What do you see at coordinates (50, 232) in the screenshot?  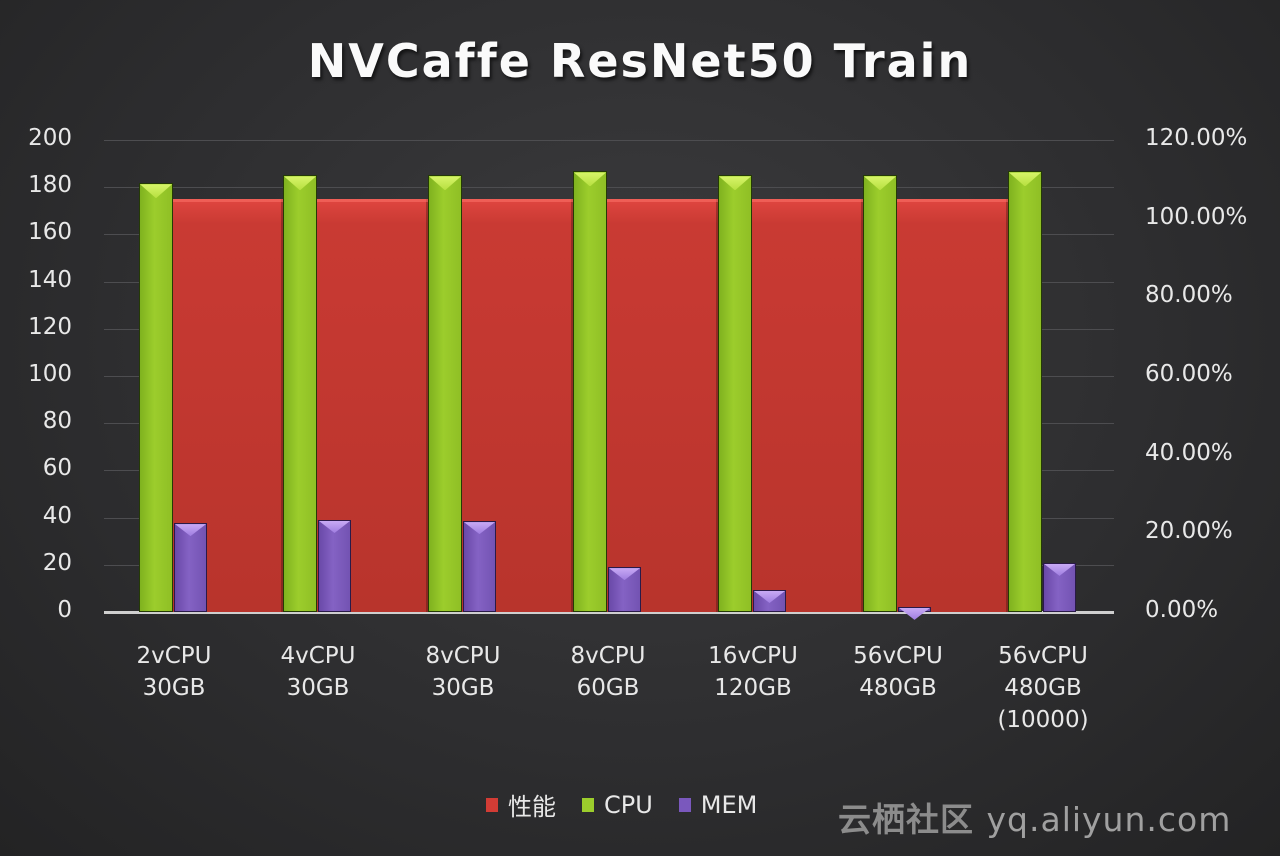 I see `y-left-tick: 160` at bounding box center [50, 232].